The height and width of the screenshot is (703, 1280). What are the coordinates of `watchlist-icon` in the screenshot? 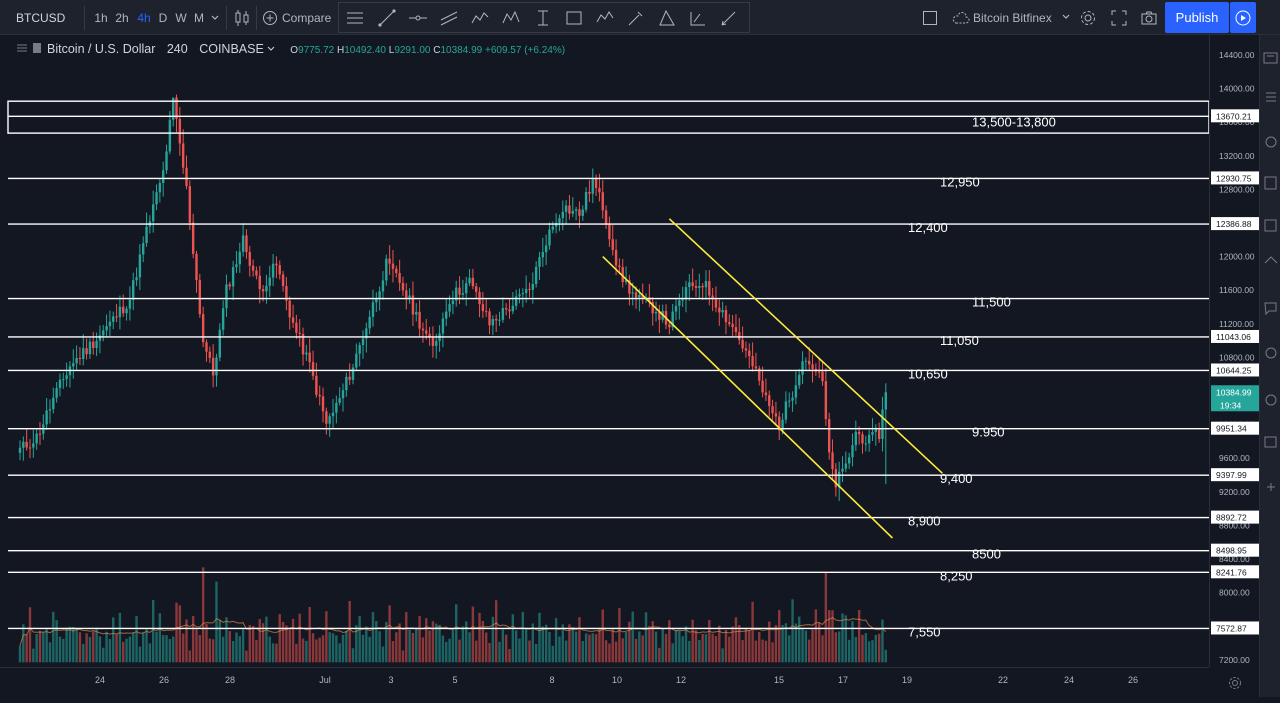 It's located at (1270, 58).